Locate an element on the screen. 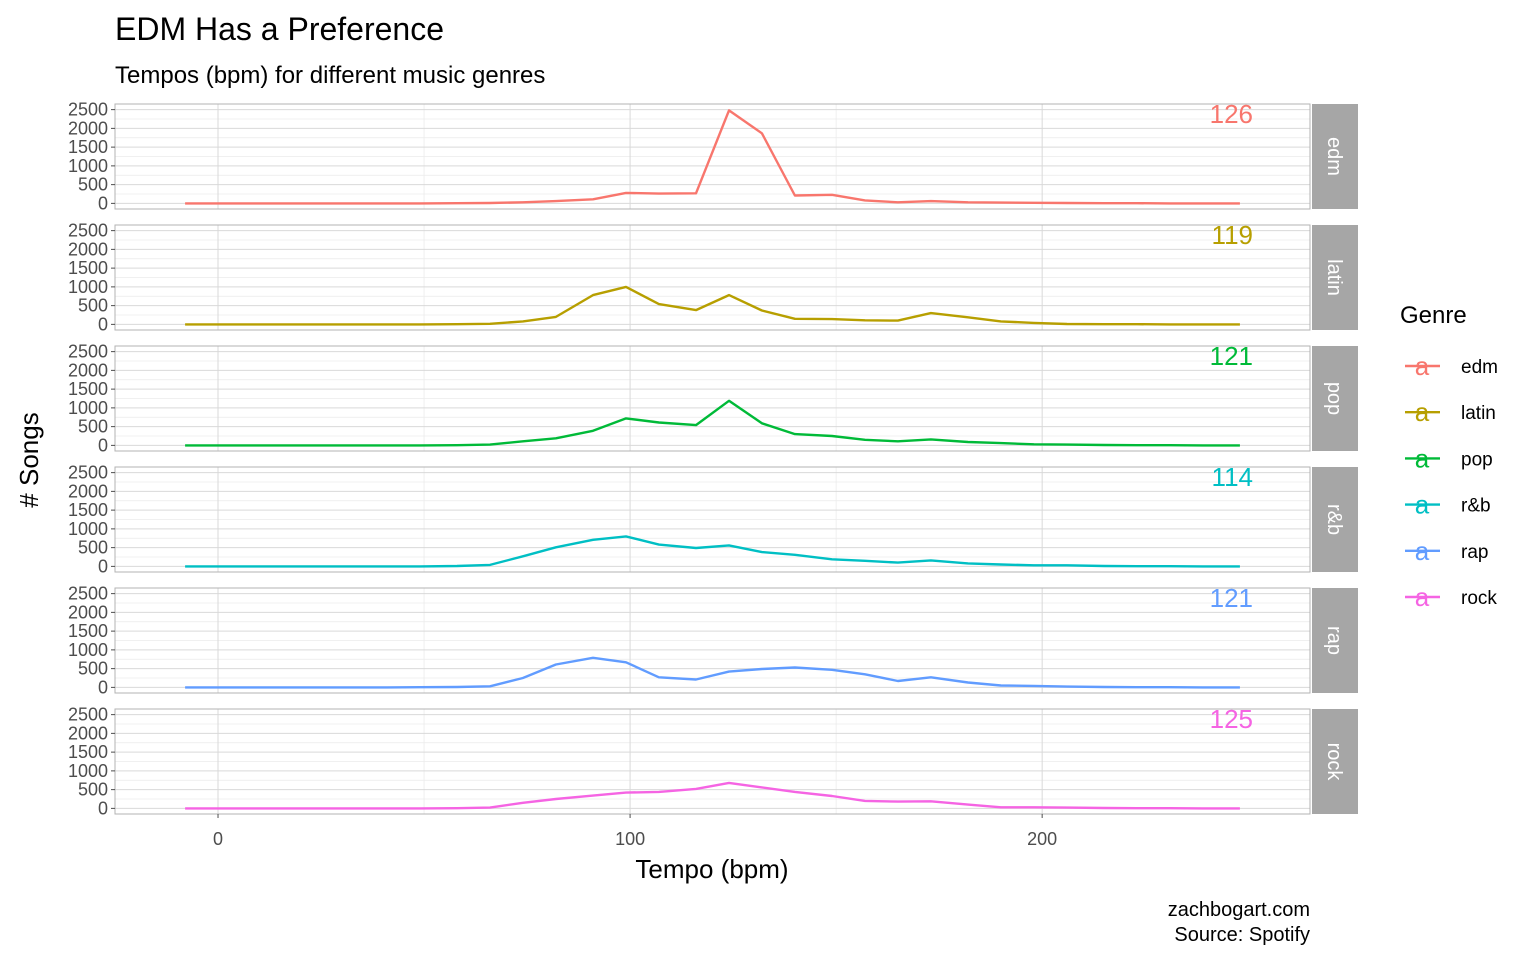 The width and height of the screenshot is (1536, 960). caption-line-2: Source: Spotify is located at coordinates (1242, 935).